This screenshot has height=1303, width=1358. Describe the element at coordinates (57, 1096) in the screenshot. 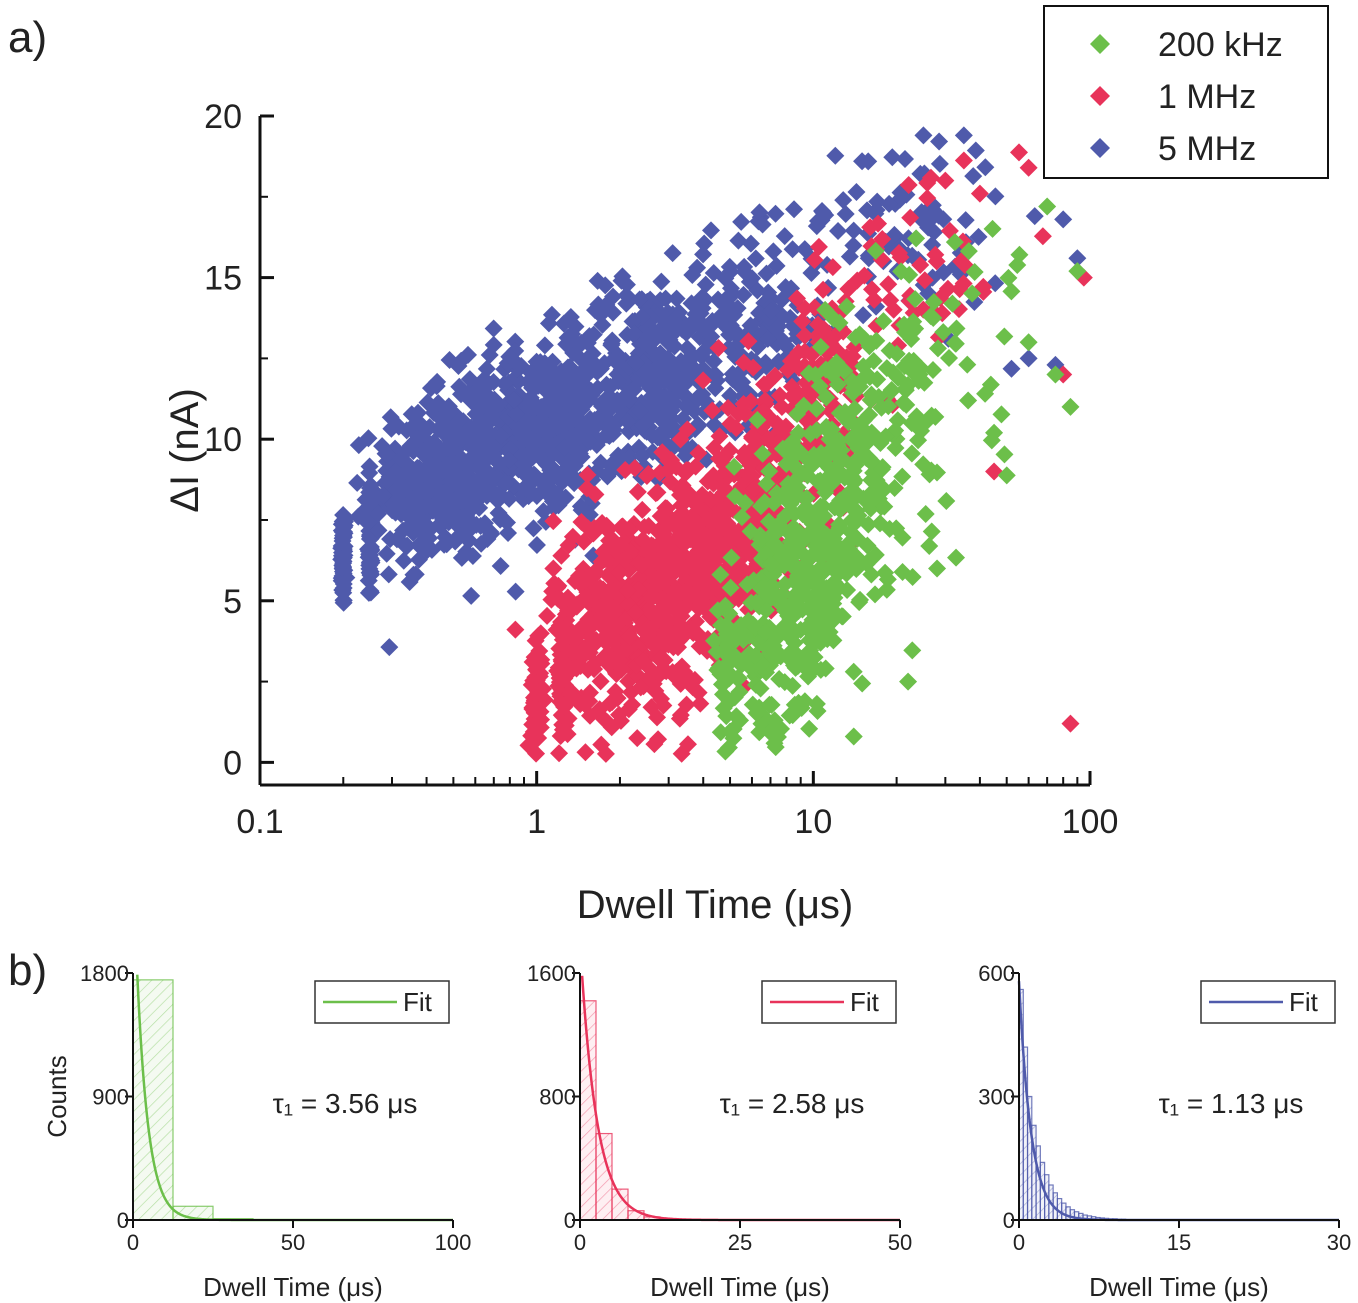

I see `y-axis-label: Counts` at that location.